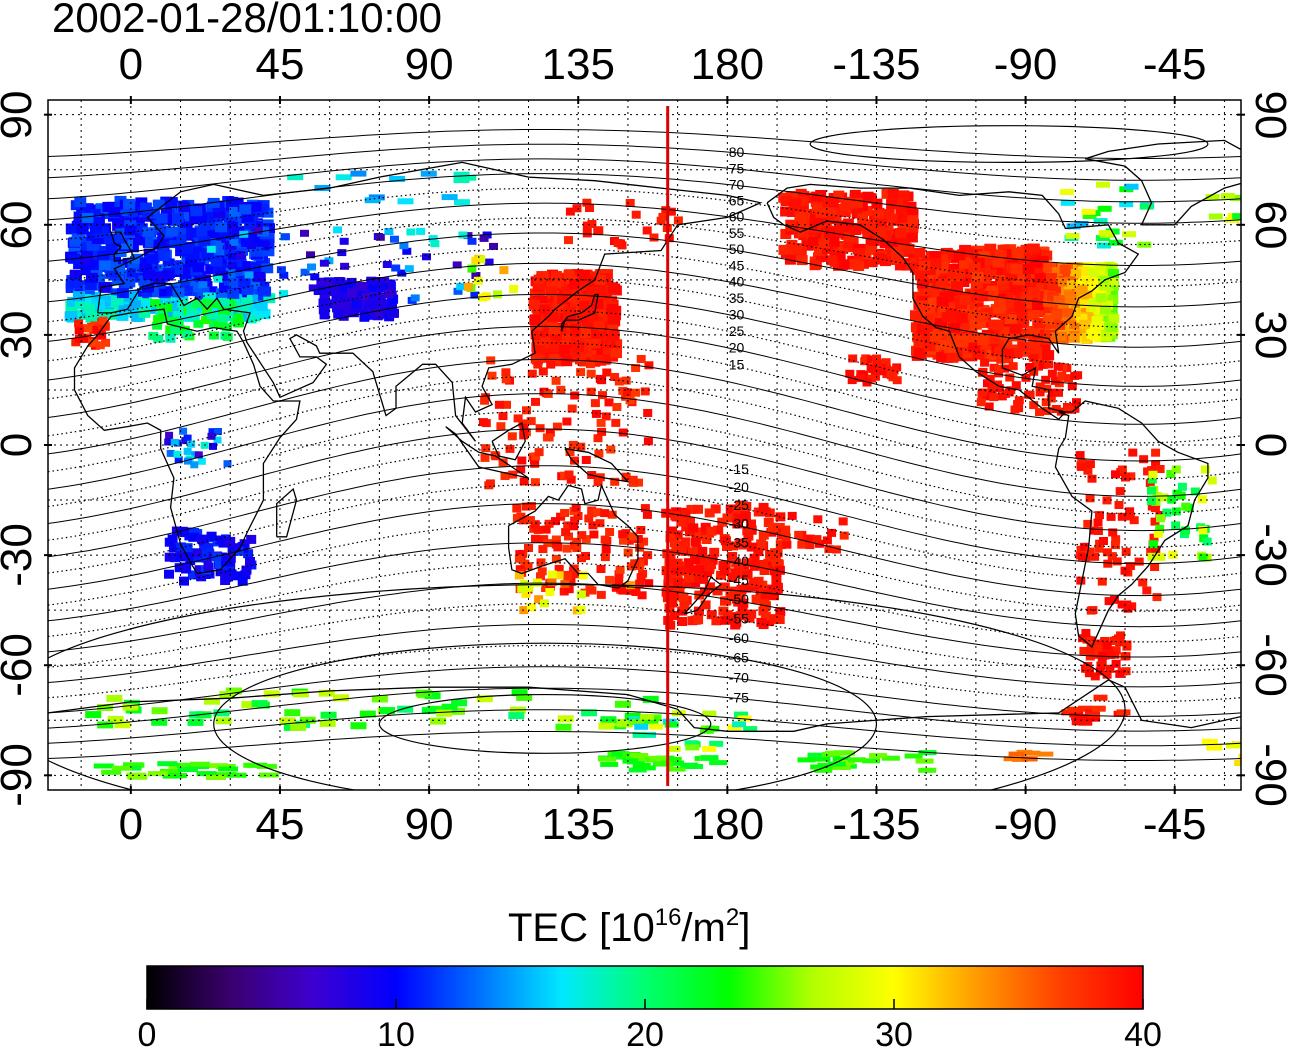  What do you see at coordinates (247, 20) in the screenshot?
I see `map-title: 2002-01-28/01:10:00` at bounding box center [247, 20].